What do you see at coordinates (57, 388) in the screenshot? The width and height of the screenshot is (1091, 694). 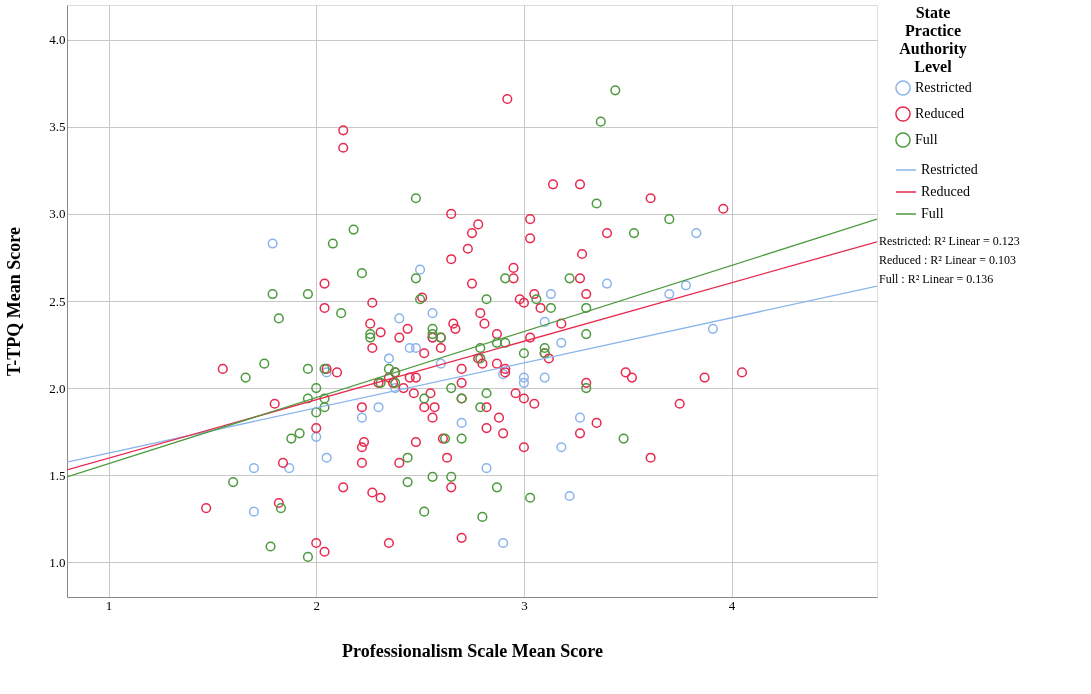 I see `y-tick-label: 2.0` at bounding box center [57, 388].